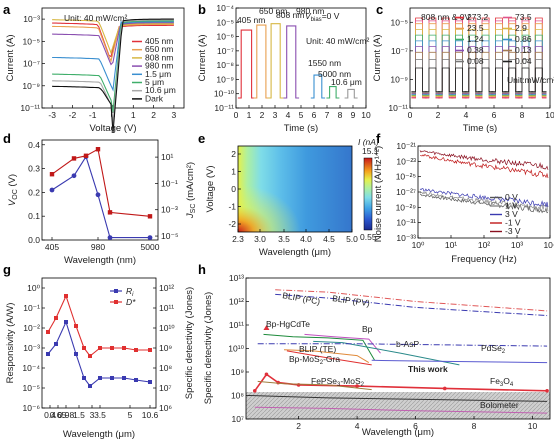  I want to click on panel-e-xtick-label: 3.5, so click(284, 239).